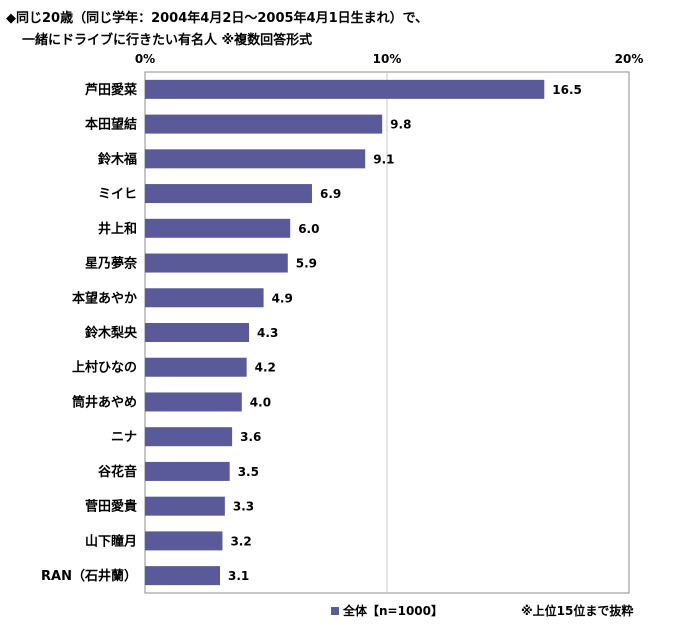 The width and height of the screenshot is (680, 625). What do you see at coordinates (260, 402) in the screenshot?
I see `data-label: 4.0` at bounding box center [260, 402].